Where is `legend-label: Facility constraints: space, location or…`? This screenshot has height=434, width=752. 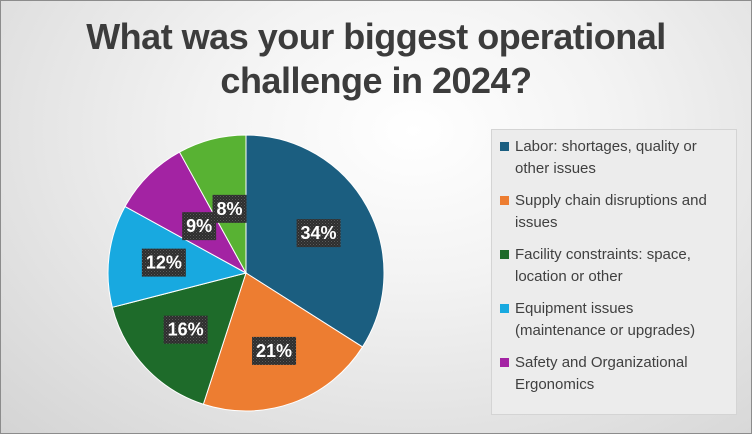
legend-label: Facility constraints: space, location or… is located at coordinates (603, 265).